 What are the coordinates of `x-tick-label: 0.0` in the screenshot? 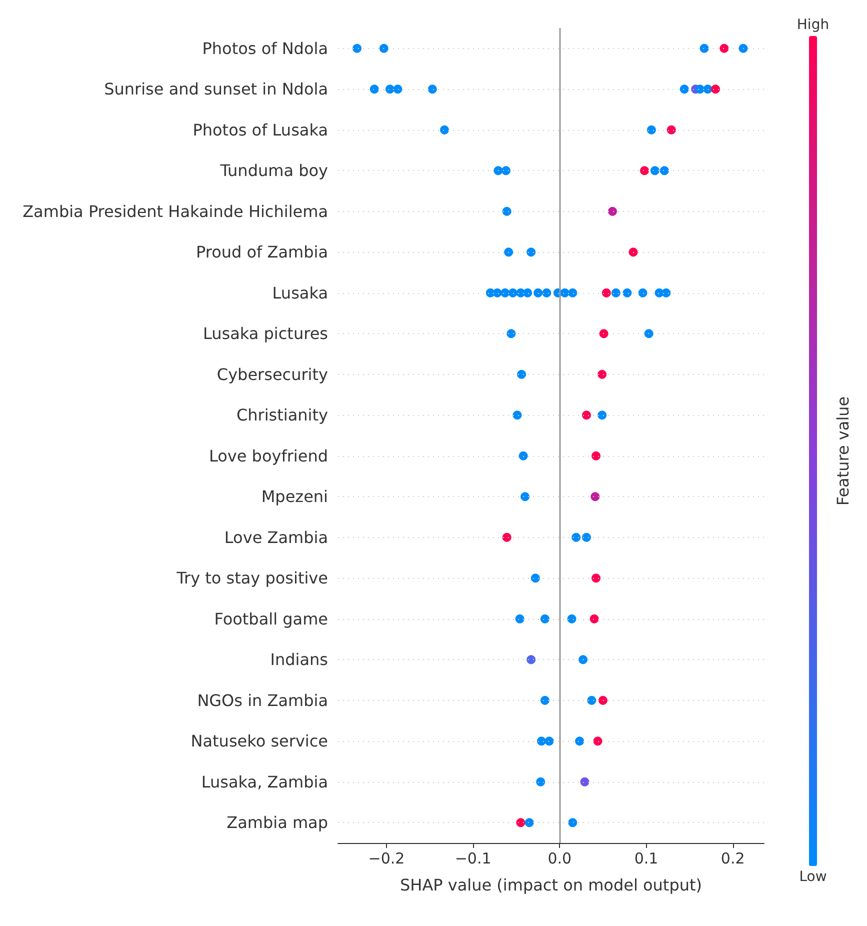 It's located at (560, 859).